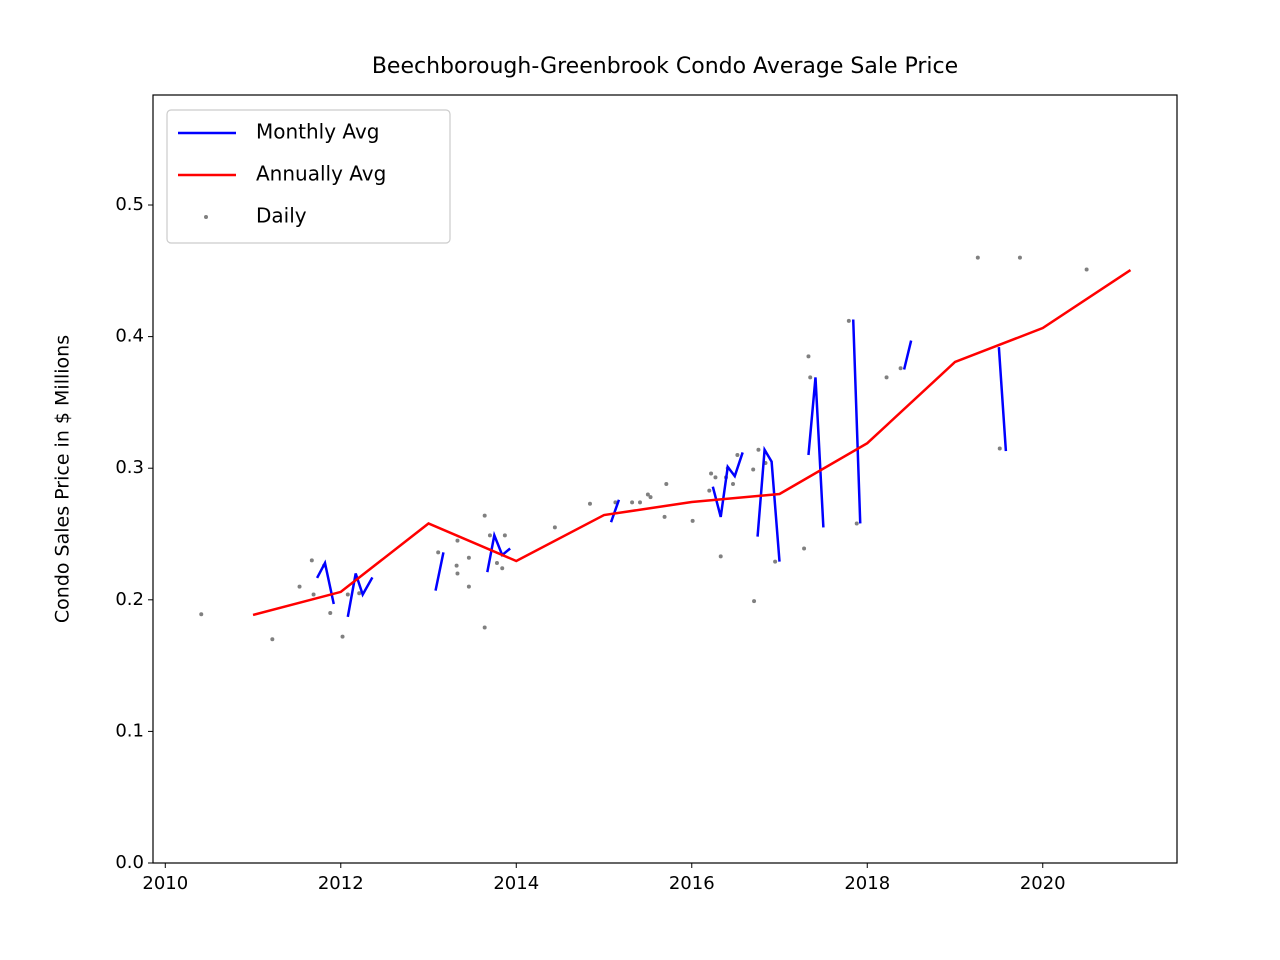 The width and height of the screenshot is (1280, 960). I want to click on y-tick-label: 0.4, so click(129, 336).